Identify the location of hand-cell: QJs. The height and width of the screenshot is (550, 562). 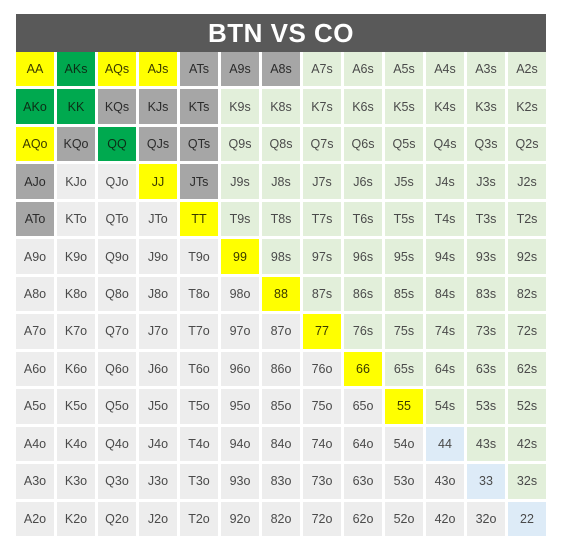
(158, 144).